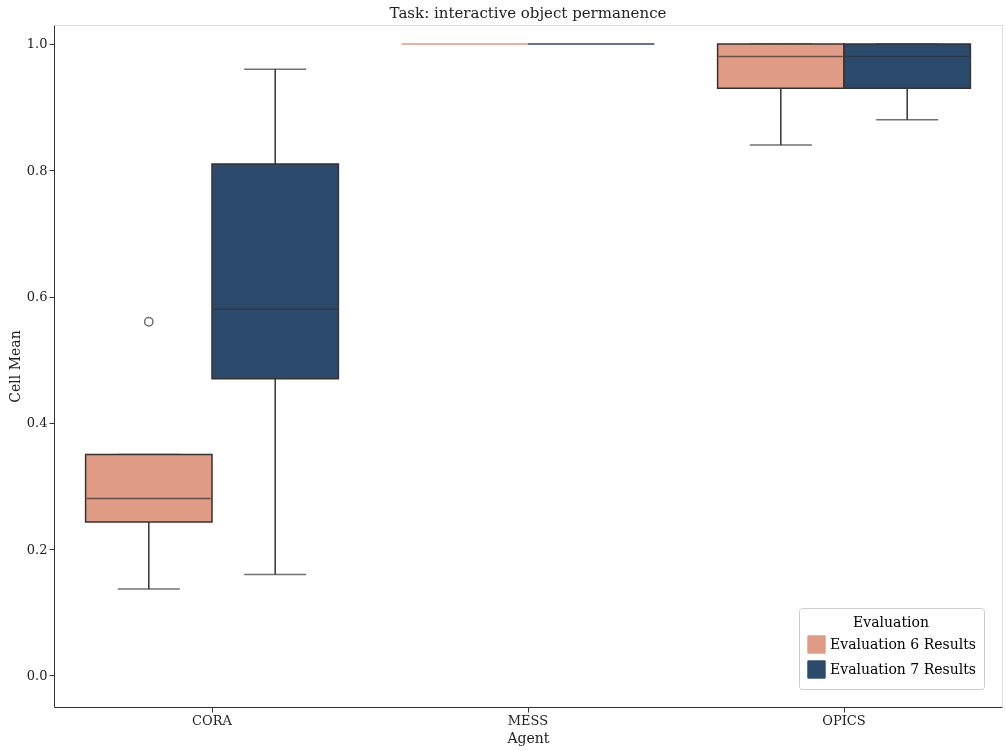 This screenshot has width=1006, height=751. Describe the element at coordinates (528, 13) in the screenshot. I see `chart-title: Task: interactive object permanence` at that location.